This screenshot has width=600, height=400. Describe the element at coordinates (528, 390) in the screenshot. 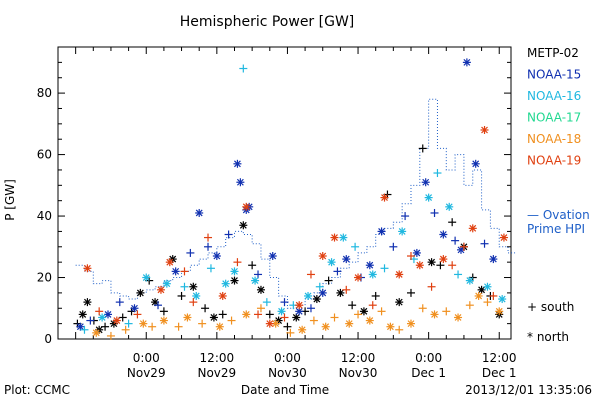

I see `footer-timestamp: 2013/12/01 13:35:06` at that location.